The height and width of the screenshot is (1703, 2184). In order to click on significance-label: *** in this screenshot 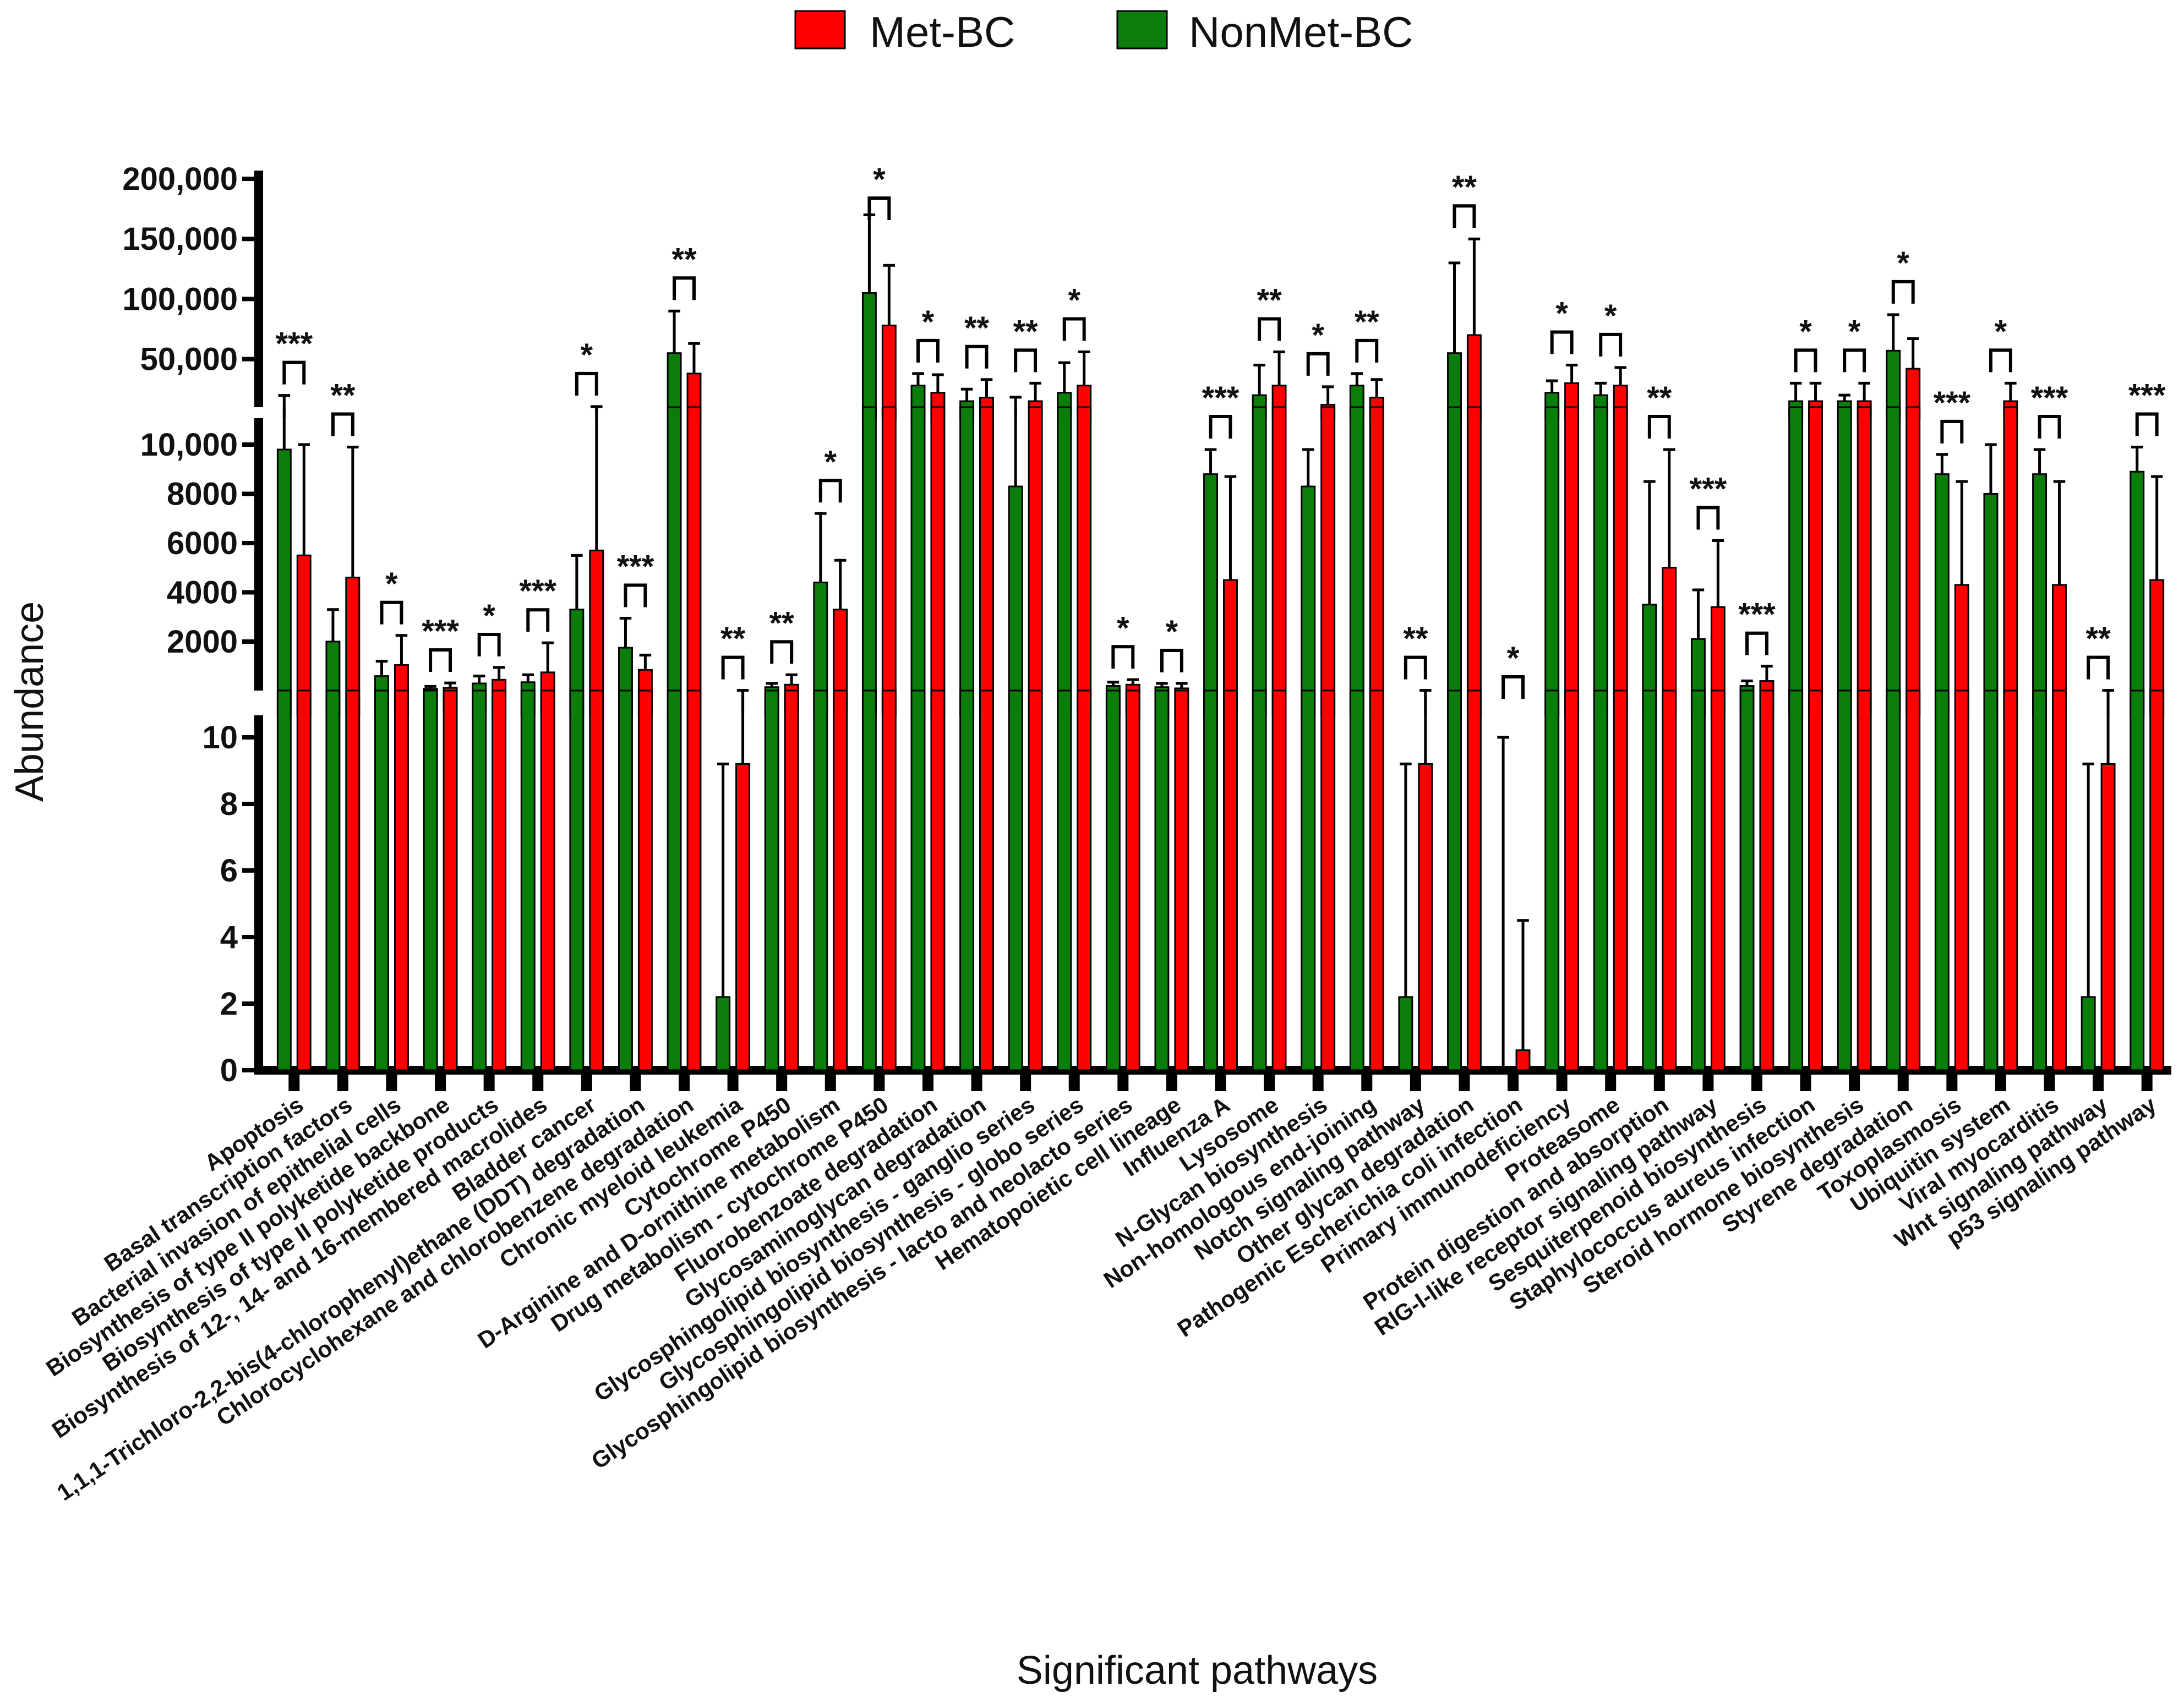, I will do `click(537, 591)`.